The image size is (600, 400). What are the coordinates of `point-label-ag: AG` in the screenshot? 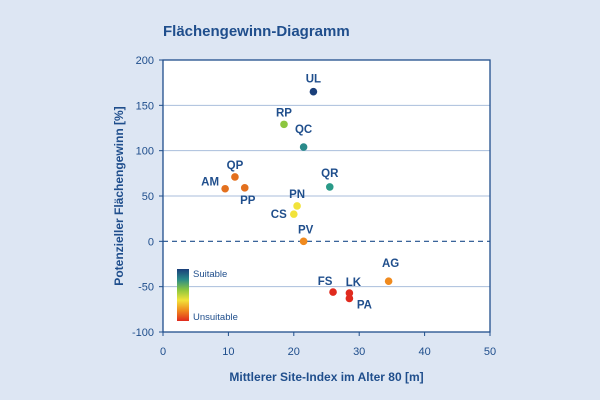 It's located at (390, 264).